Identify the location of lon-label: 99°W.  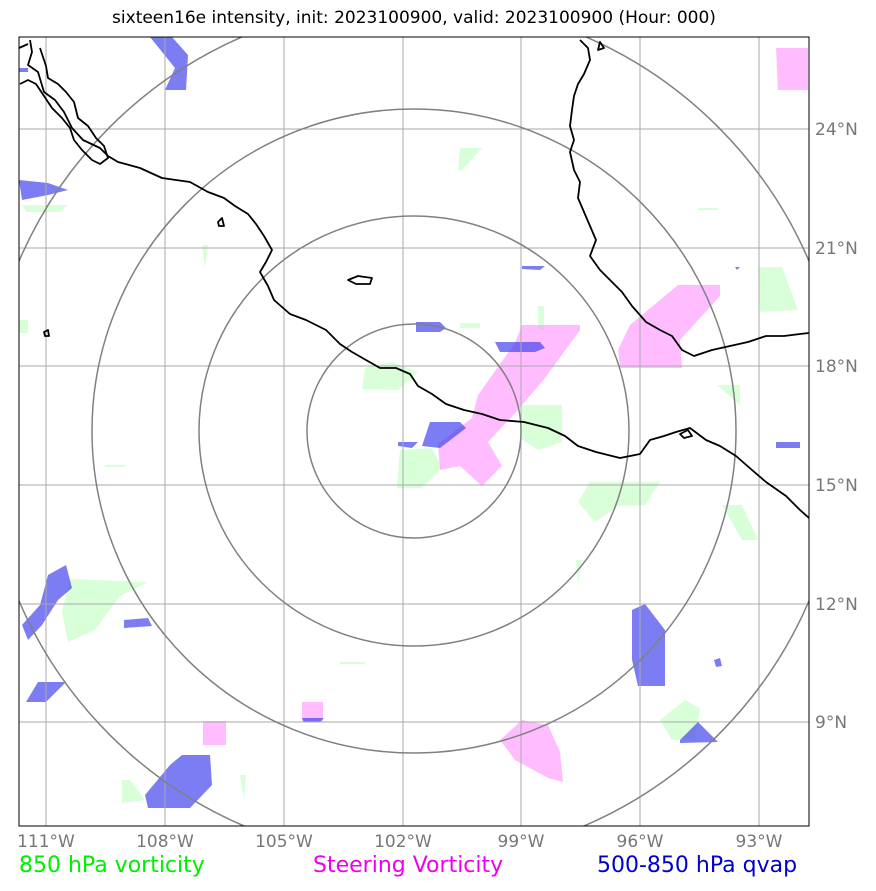
(521, 842).